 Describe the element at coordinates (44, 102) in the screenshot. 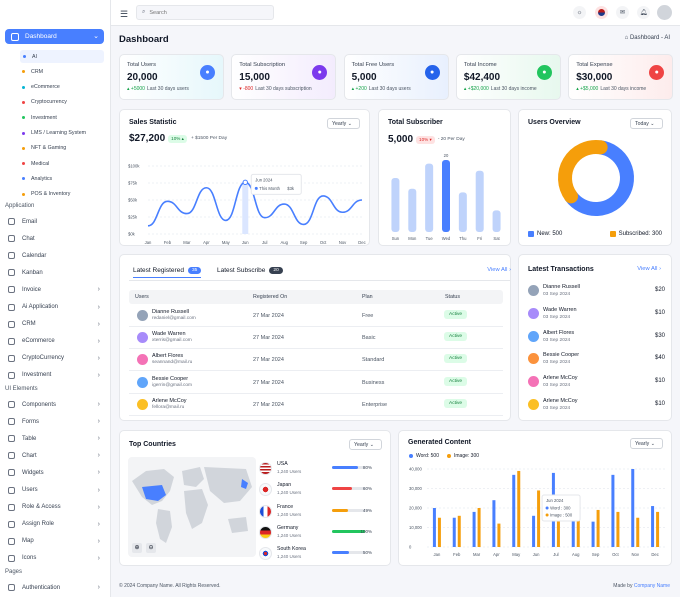

I see `sidebar-subitem-cryptocurrency: Cryptocurrency` at that location.